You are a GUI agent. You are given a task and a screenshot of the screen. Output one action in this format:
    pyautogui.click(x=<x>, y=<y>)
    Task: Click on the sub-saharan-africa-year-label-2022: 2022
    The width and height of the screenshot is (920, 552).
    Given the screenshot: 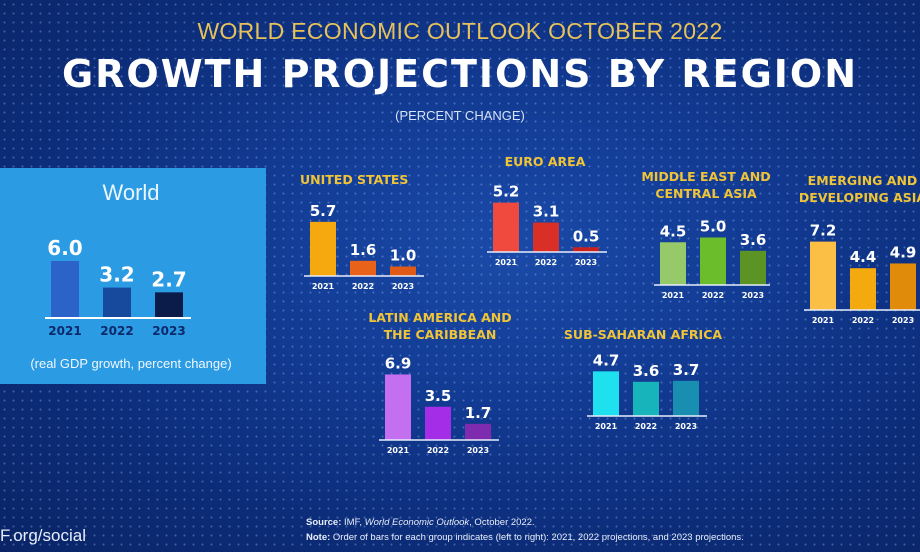 What is the action you would take?
    pyautogui.click(x=646, y=426)
    